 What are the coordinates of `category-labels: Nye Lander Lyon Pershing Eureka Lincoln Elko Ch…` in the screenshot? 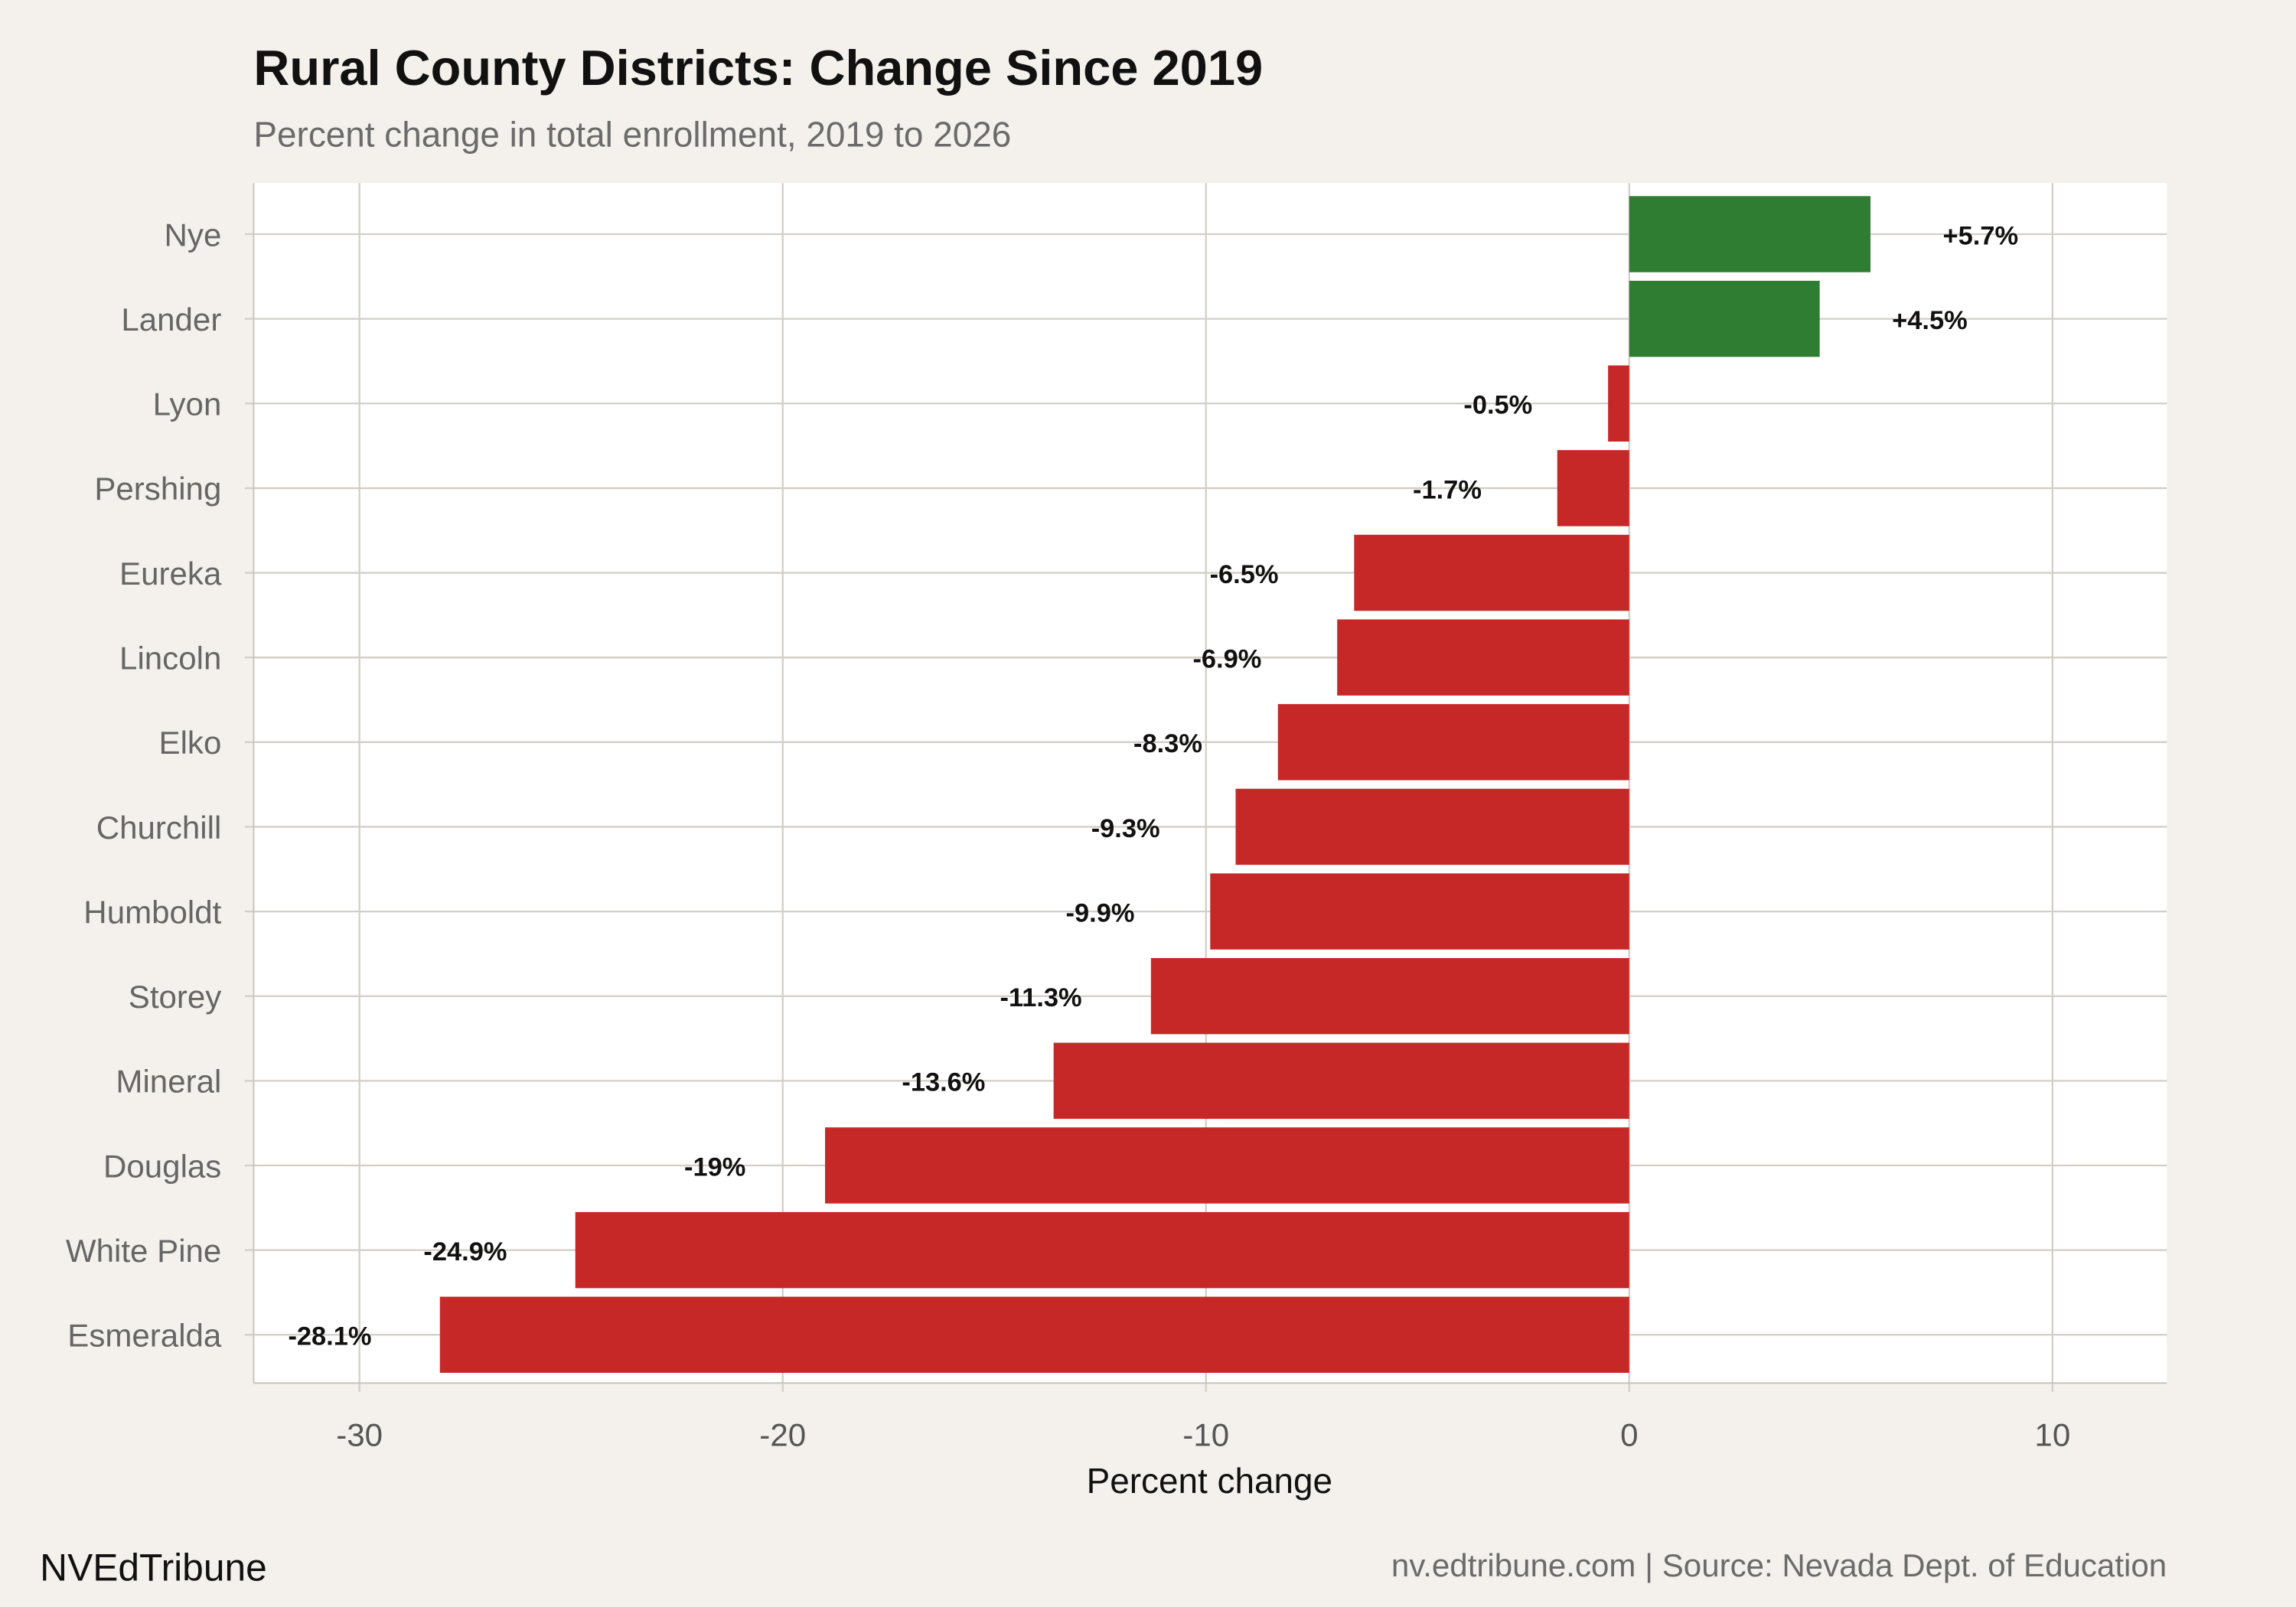 It's located at (144, 785).